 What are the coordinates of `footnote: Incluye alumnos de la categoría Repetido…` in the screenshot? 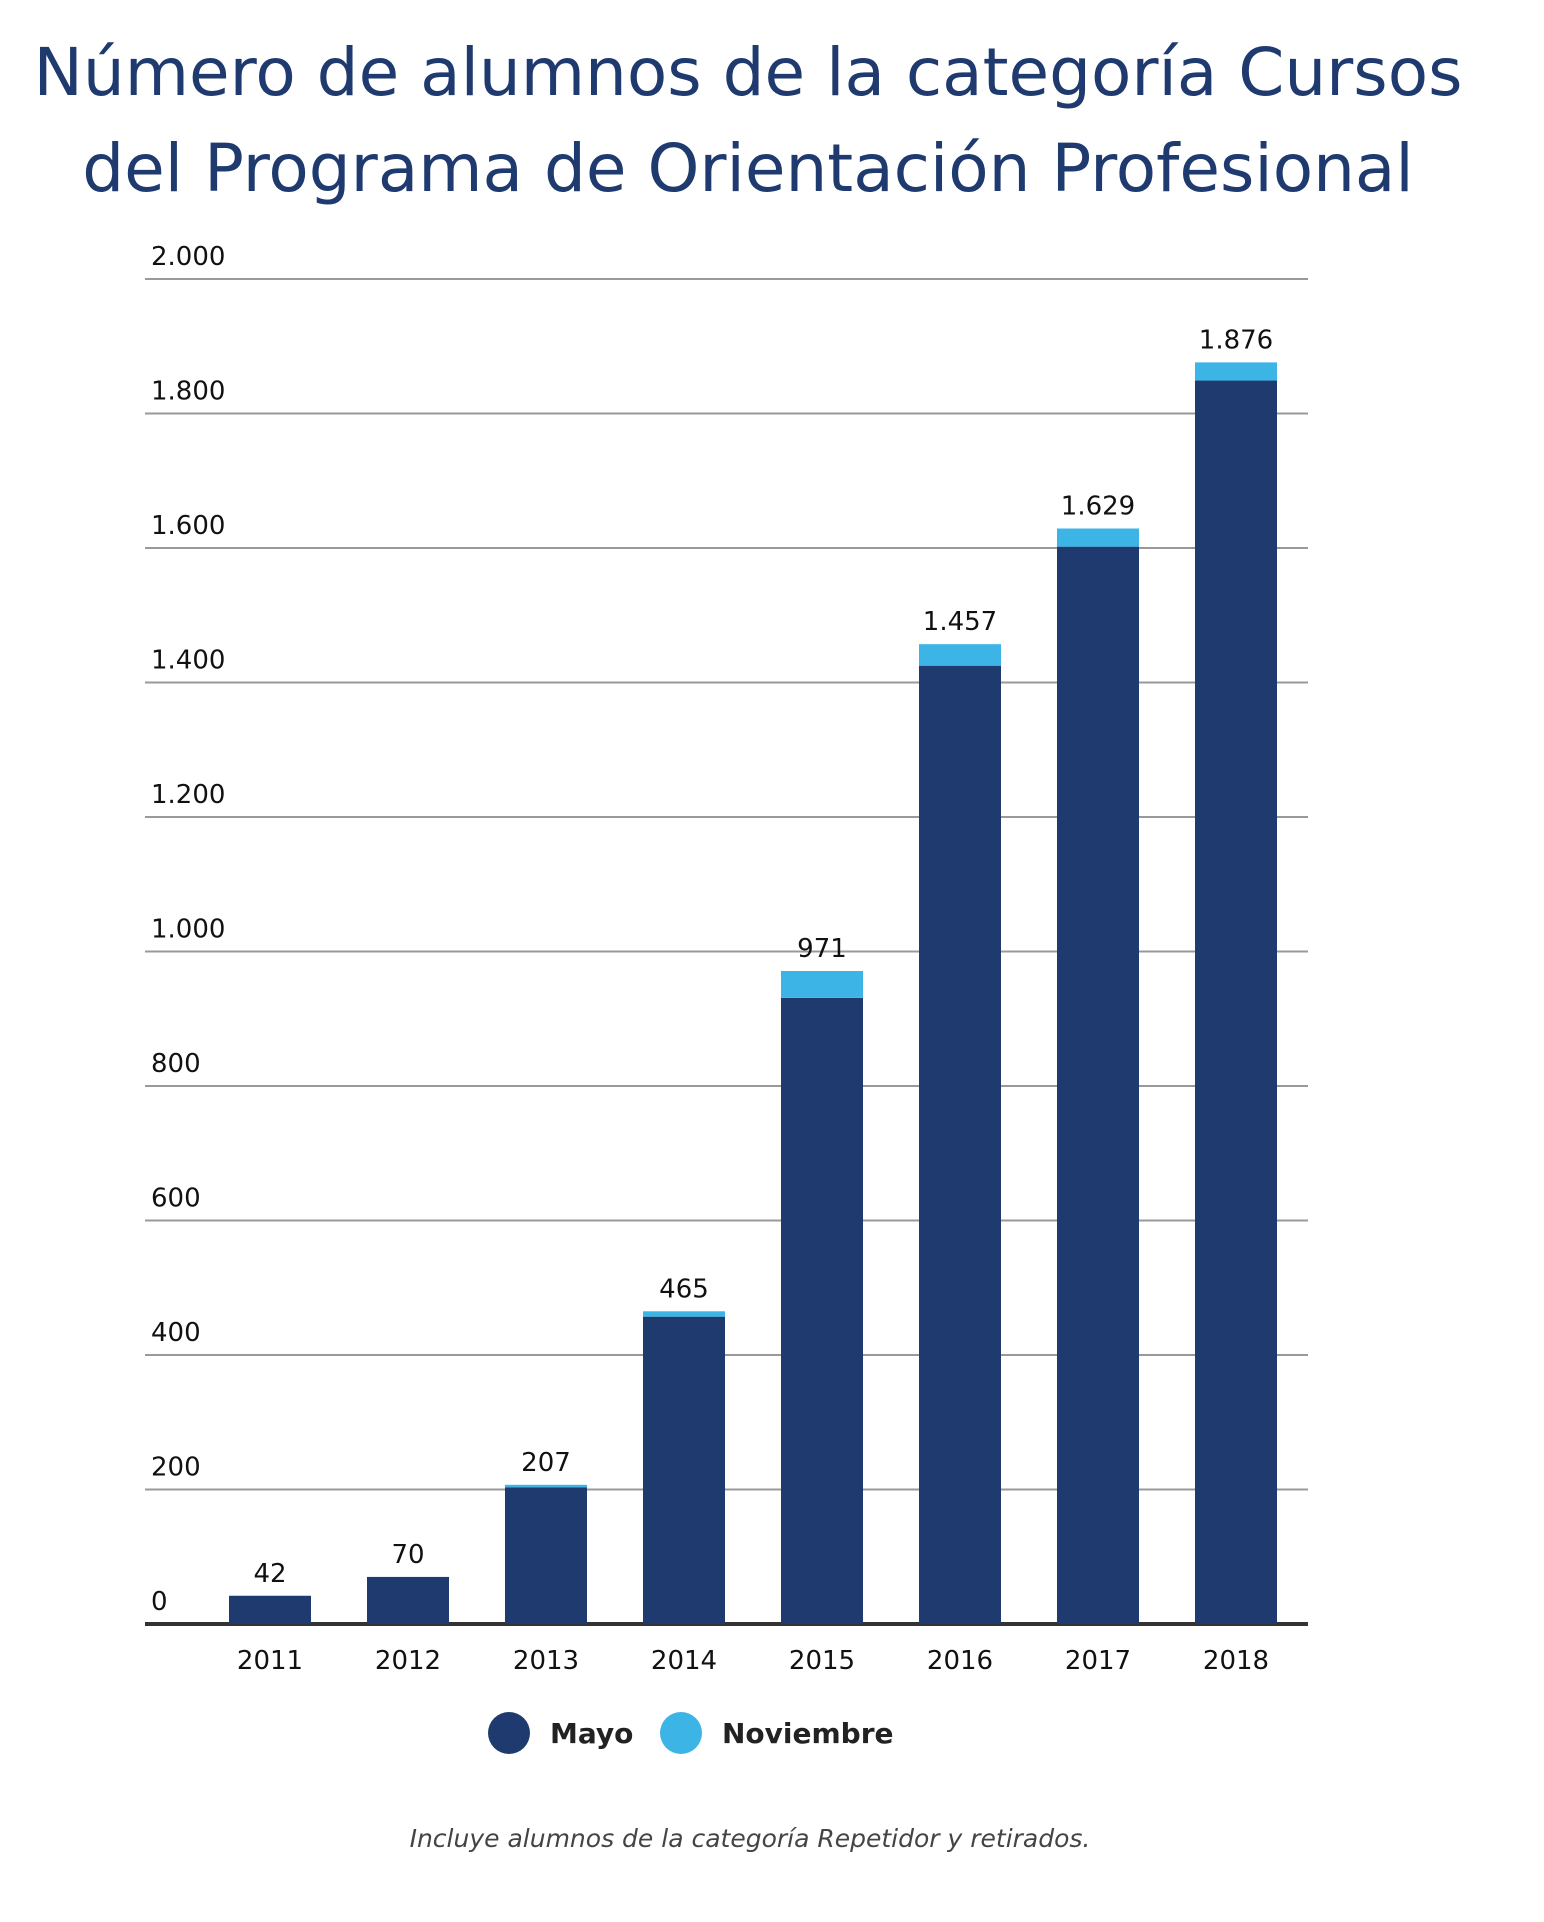 It's located at (750, 1838).